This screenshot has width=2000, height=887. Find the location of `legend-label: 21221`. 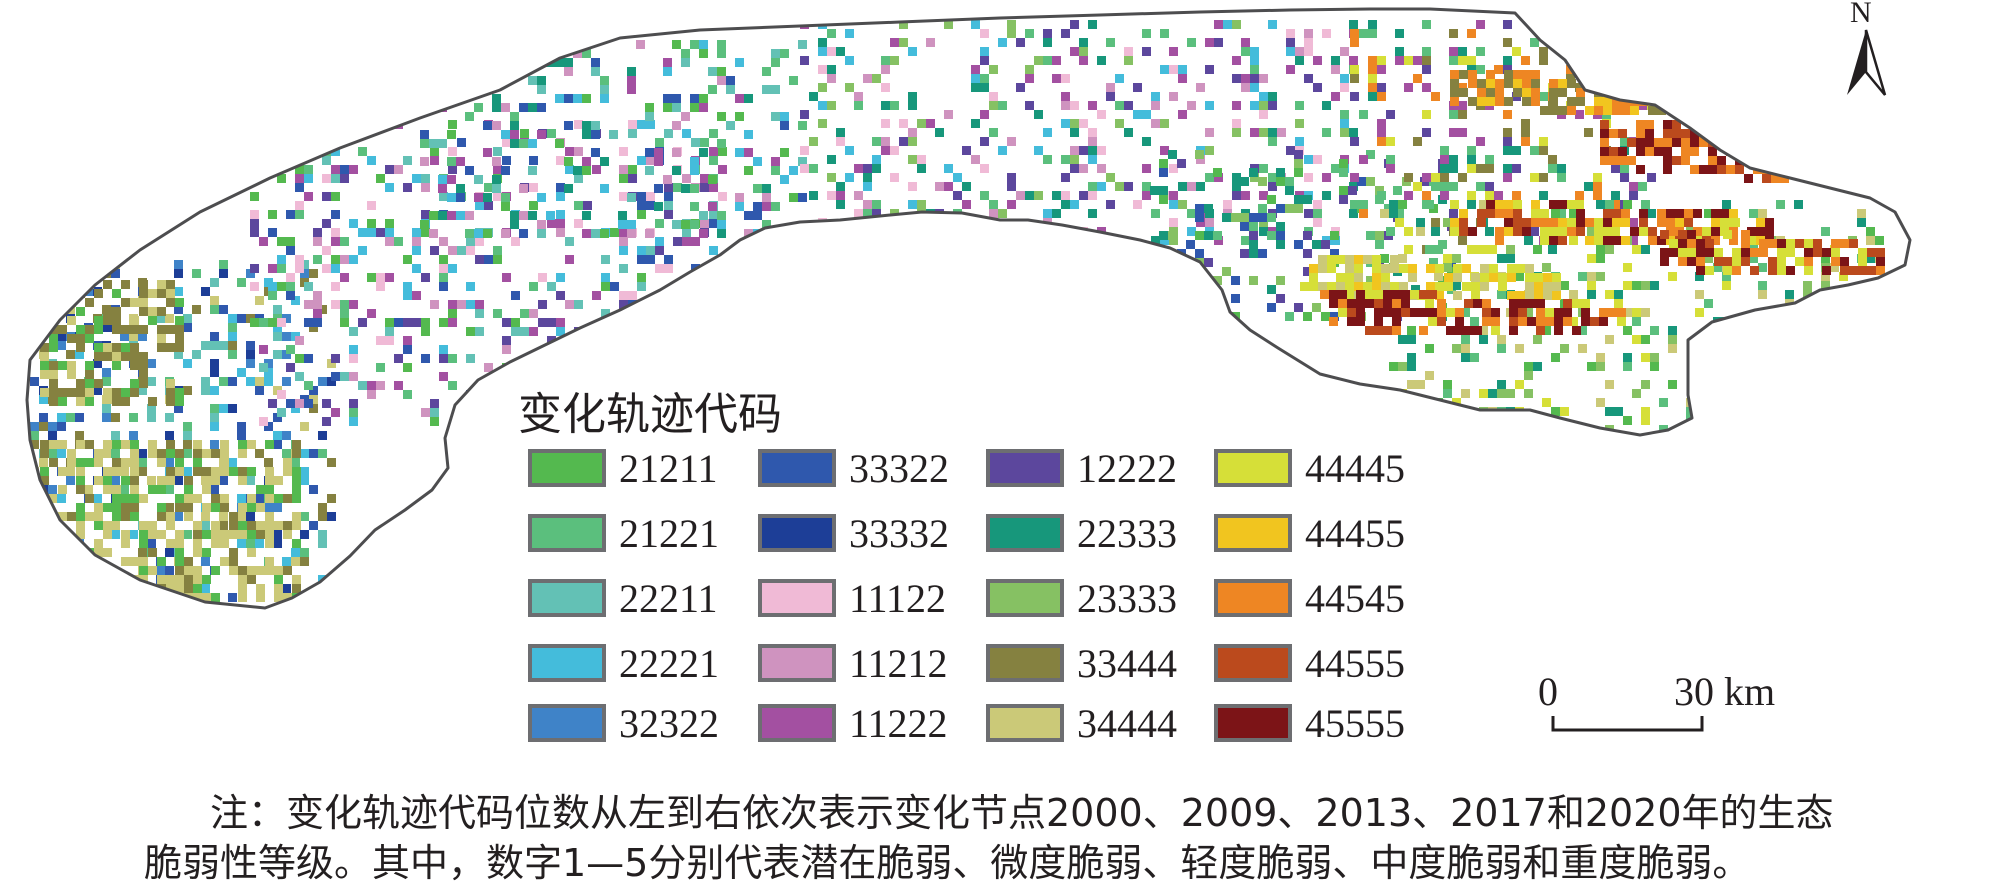

legend-label: 21221 is located at coordinates (669, 533).